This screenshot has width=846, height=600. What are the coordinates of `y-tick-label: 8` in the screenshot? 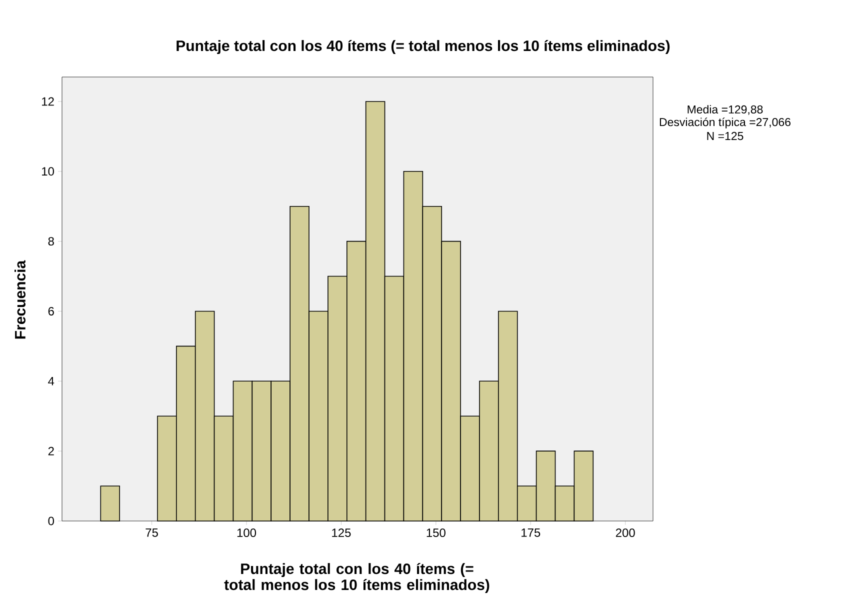 It's located at (51, 241).